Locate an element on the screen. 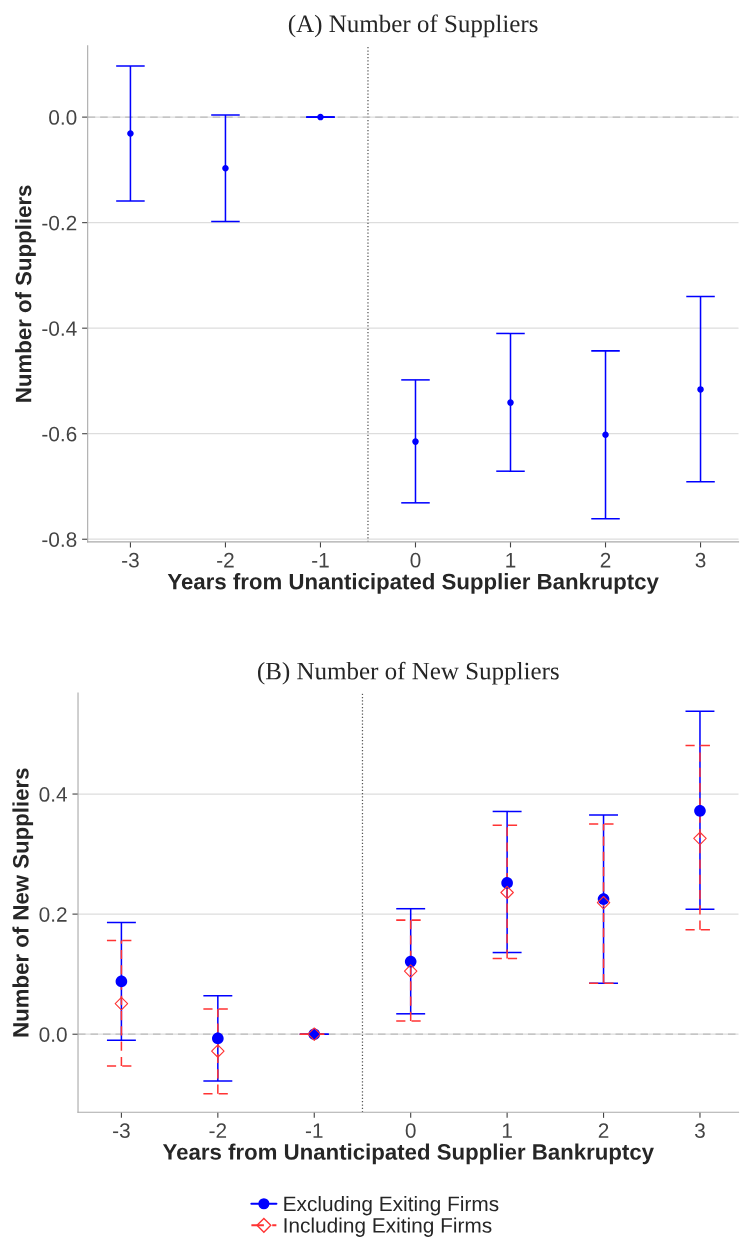 The width and height of the screenshot is (743, 1240). y-tick-label: 0.4 is located at coordinates (53, 794).